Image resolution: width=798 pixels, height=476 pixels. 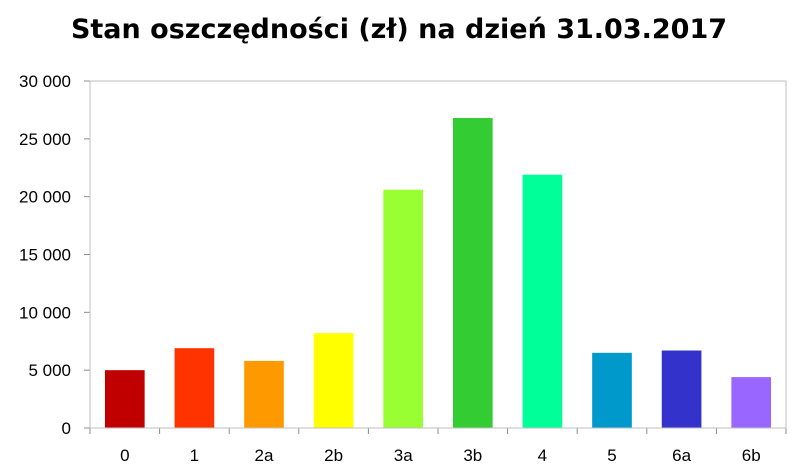 I want to click on bar-6a, so click(x=681, y=389).